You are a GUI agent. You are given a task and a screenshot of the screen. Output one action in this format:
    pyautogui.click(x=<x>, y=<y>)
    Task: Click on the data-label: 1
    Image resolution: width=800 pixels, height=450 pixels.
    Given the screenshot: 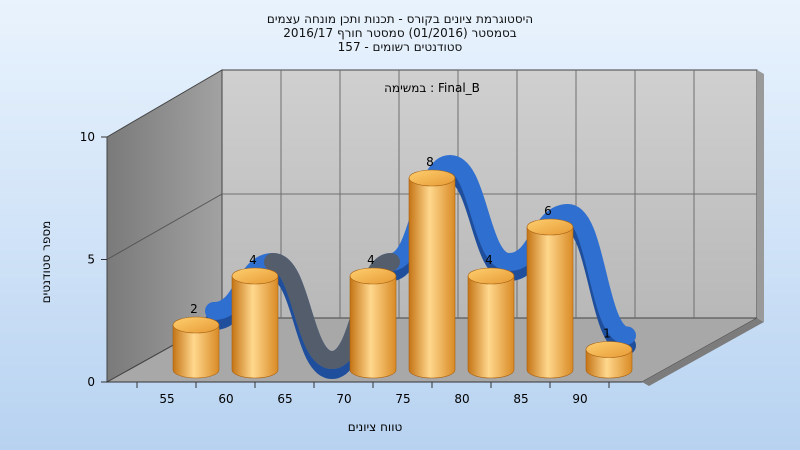 What is the action you would take?
    pyautogui.click(x=607, y=334)
    